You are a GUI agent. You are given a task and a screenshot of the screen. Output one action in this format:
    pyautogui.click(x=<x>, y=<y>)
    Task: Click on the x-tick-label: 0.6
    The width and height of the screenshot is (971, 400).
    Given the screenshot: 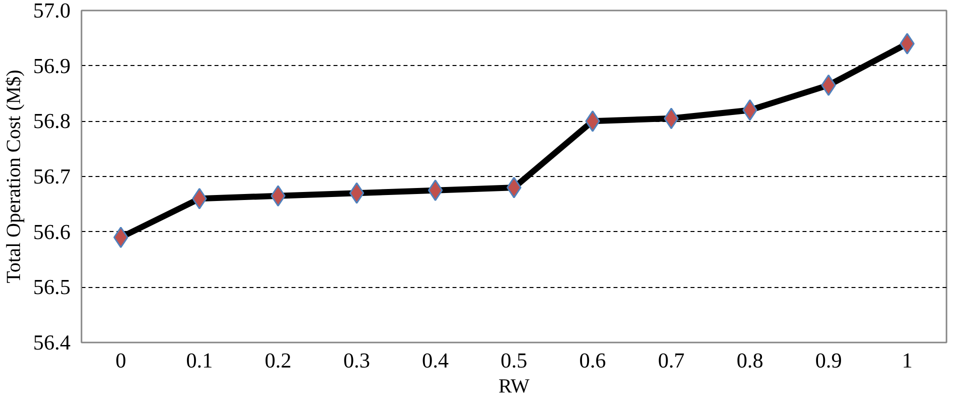 What is the action you would take?
    pyautogui.click(x=592, y=360)
    